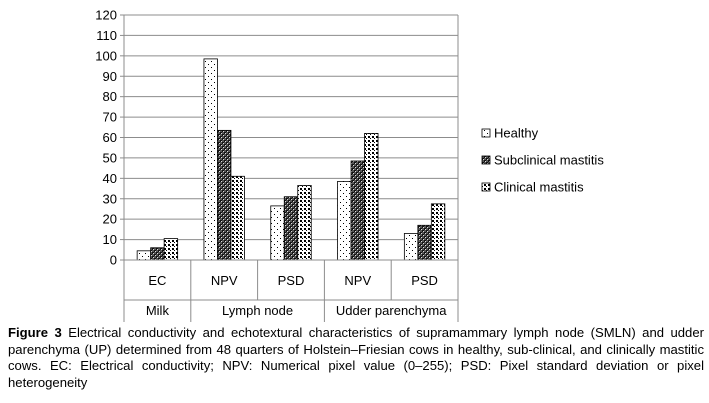  What do you see at coordinates (106, 35) in the screenshot?
I see `y-tick-label: 110` at bounding box center [106, 35].